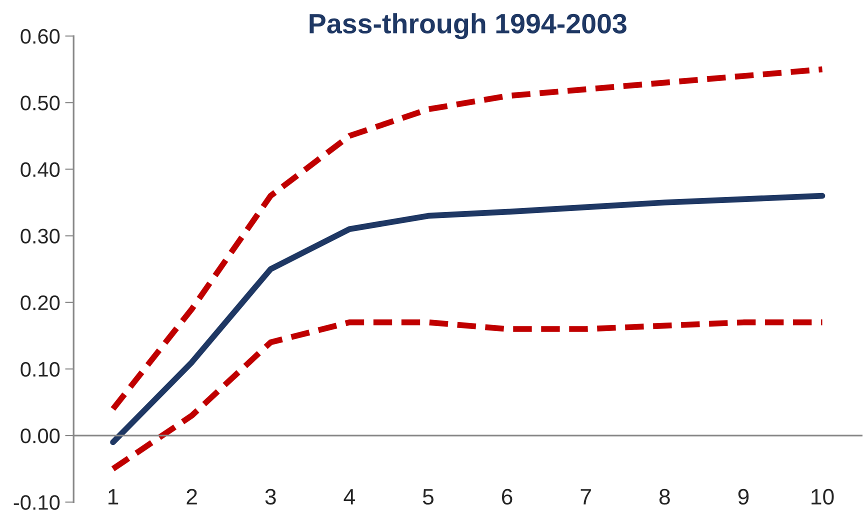 This screenshot has height=515, width=866. Describe the element at coordinates (468, 26) in the screenshot. I see `chart-title: Pass-through 1994-2003` at that location.